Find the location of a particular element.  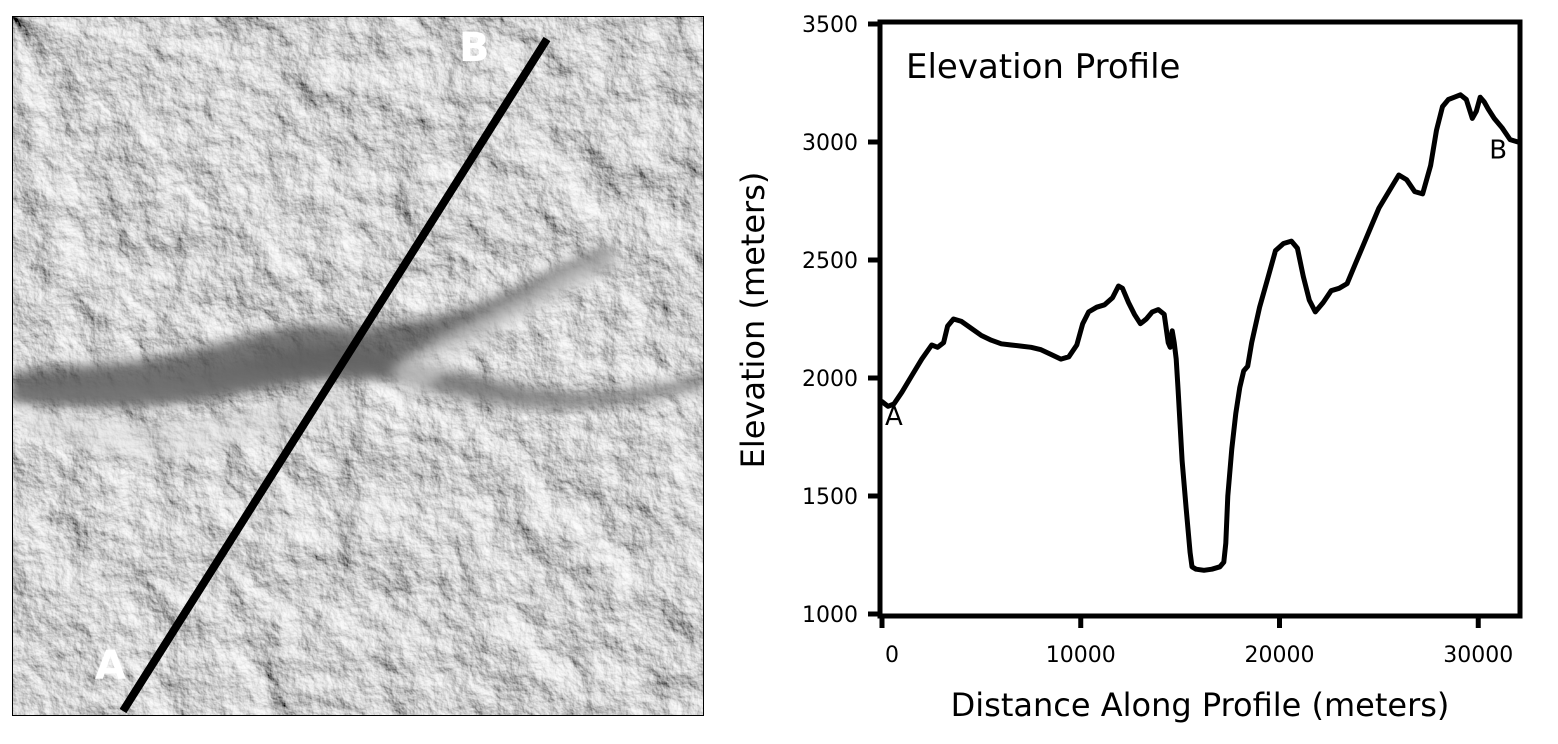

canyon-shadow is located at coordinates (313, 325).